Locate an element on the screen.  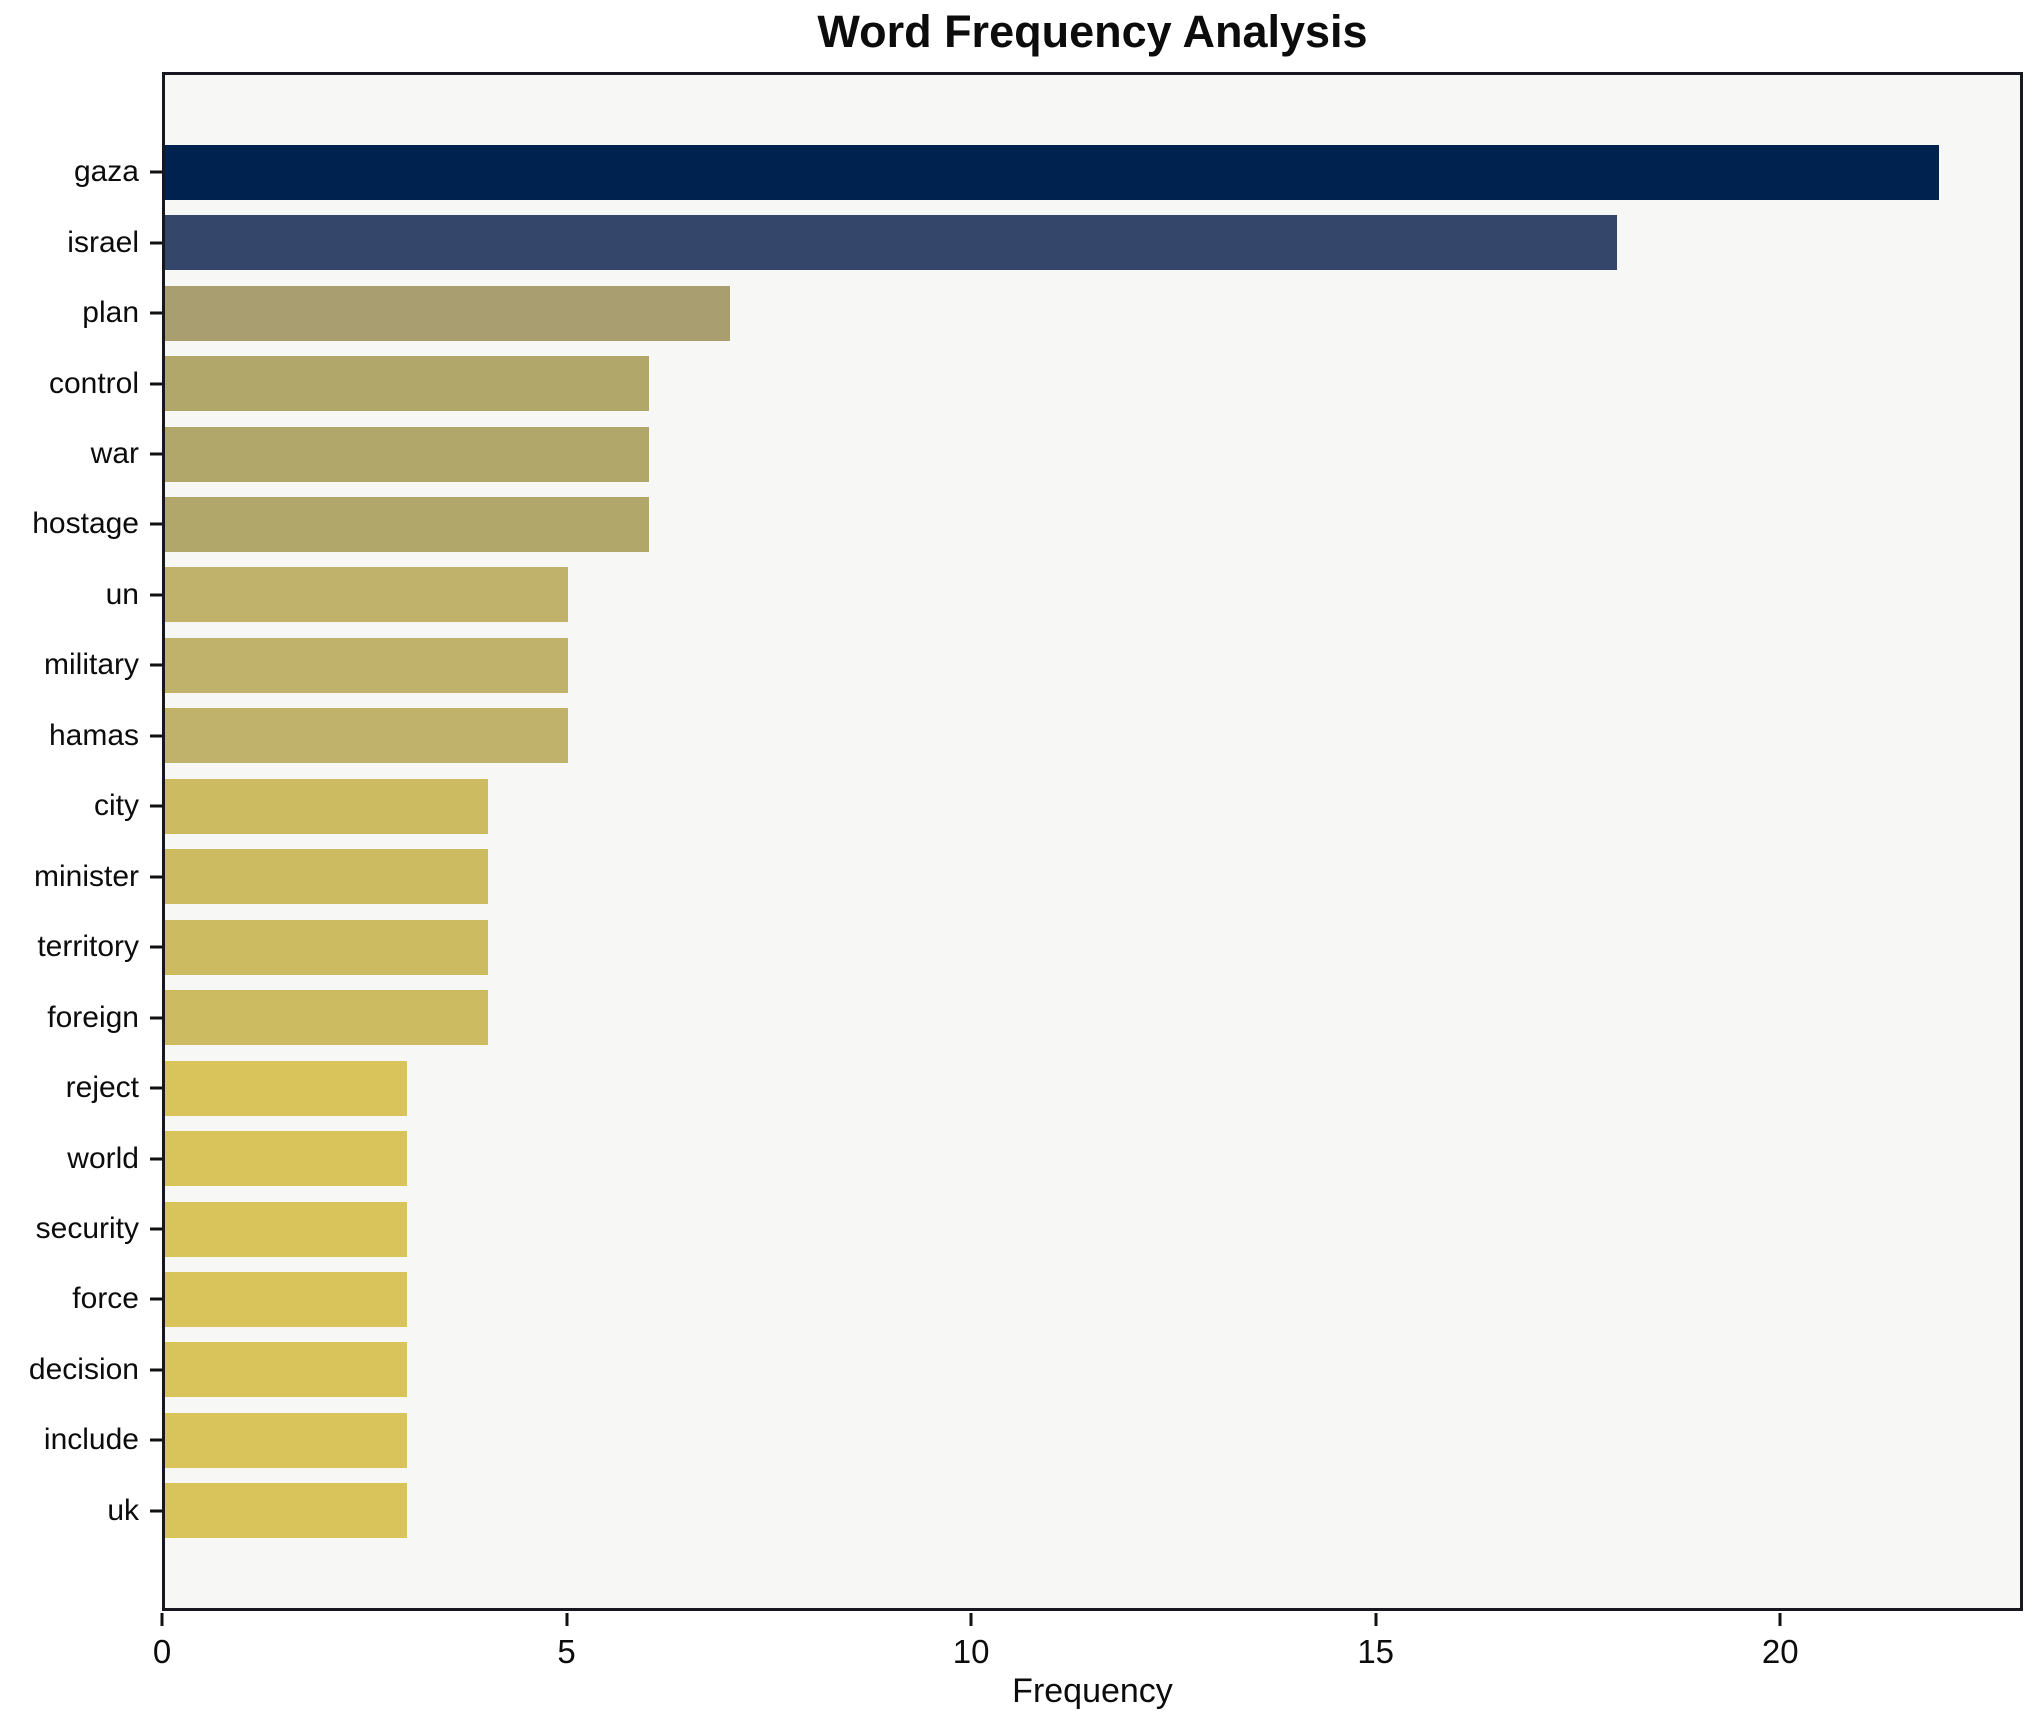
bar-row: minister is located at coordinates (1027, 877).